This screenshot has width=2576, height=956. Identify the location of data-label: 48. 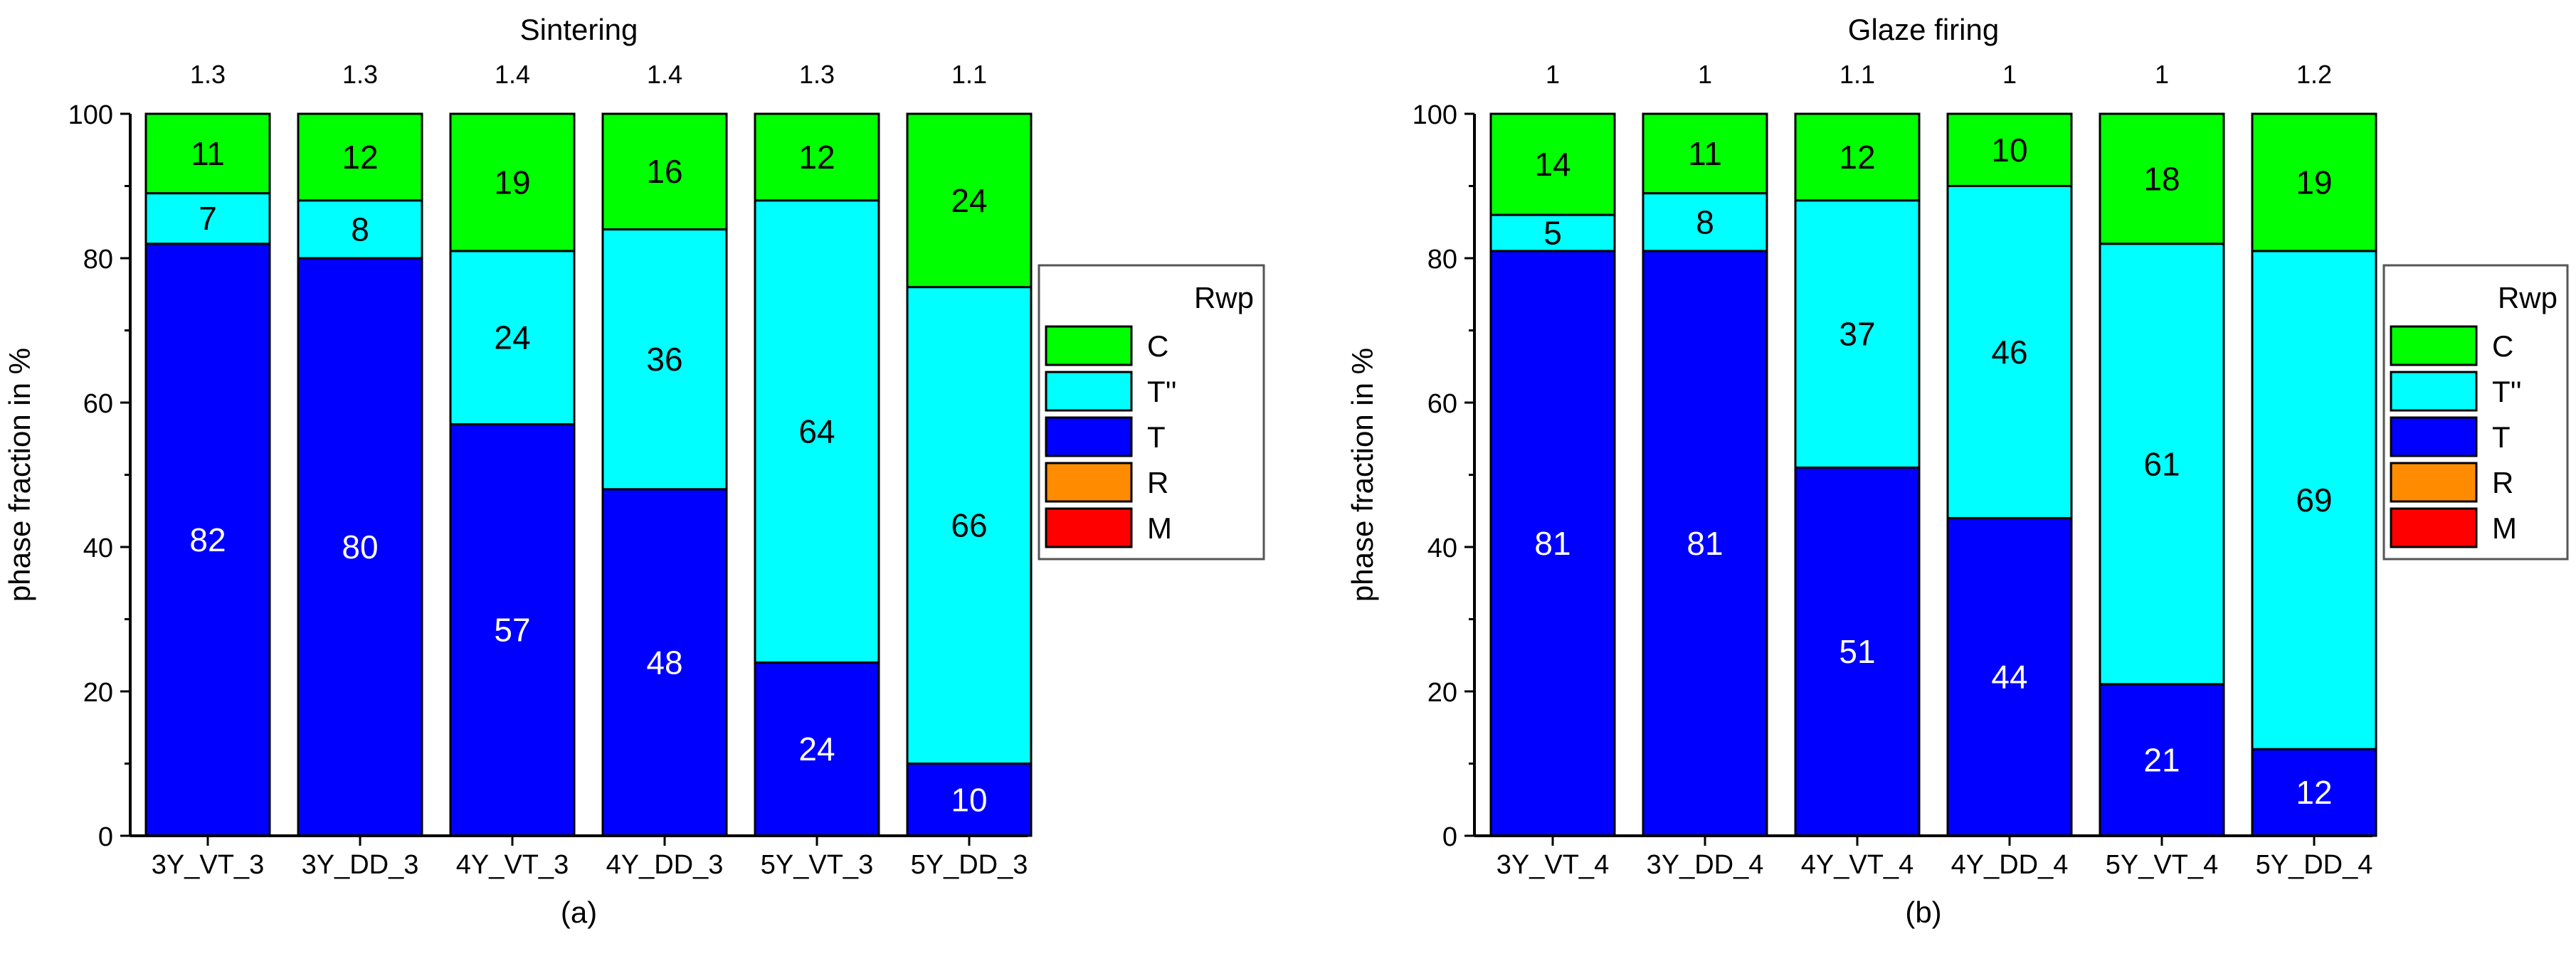
(664, 662).